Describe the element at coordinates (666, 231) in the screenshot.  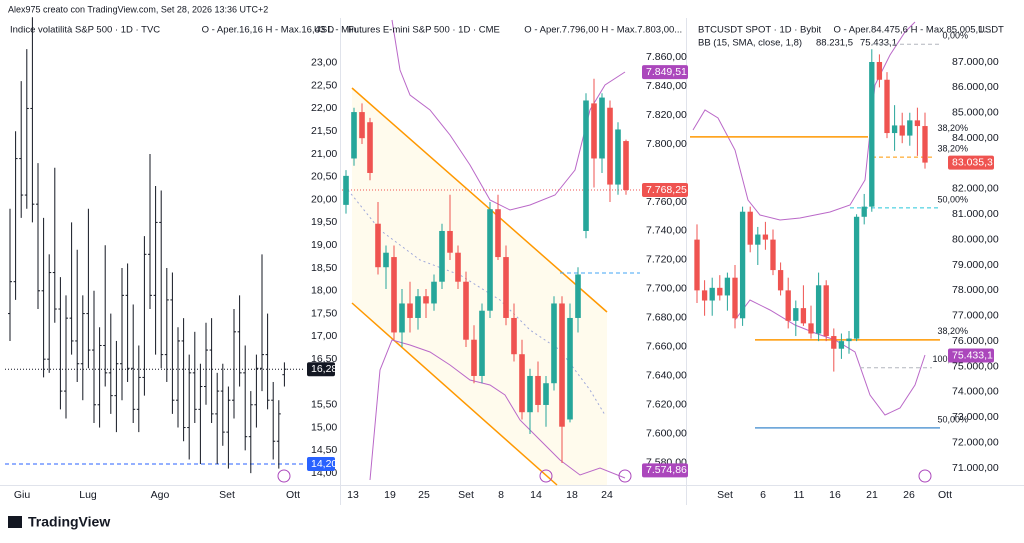
I see `y-tick-label: 7.740,00` at that location.